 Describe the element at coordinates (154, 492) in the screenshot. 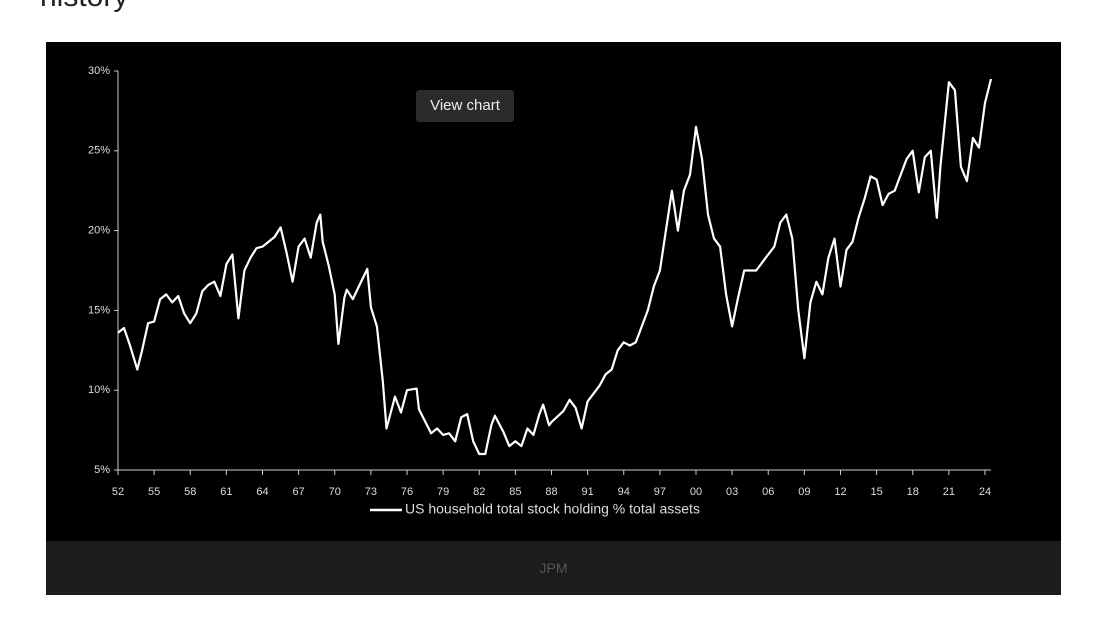

I see `x-tick-label: 55` at that location.